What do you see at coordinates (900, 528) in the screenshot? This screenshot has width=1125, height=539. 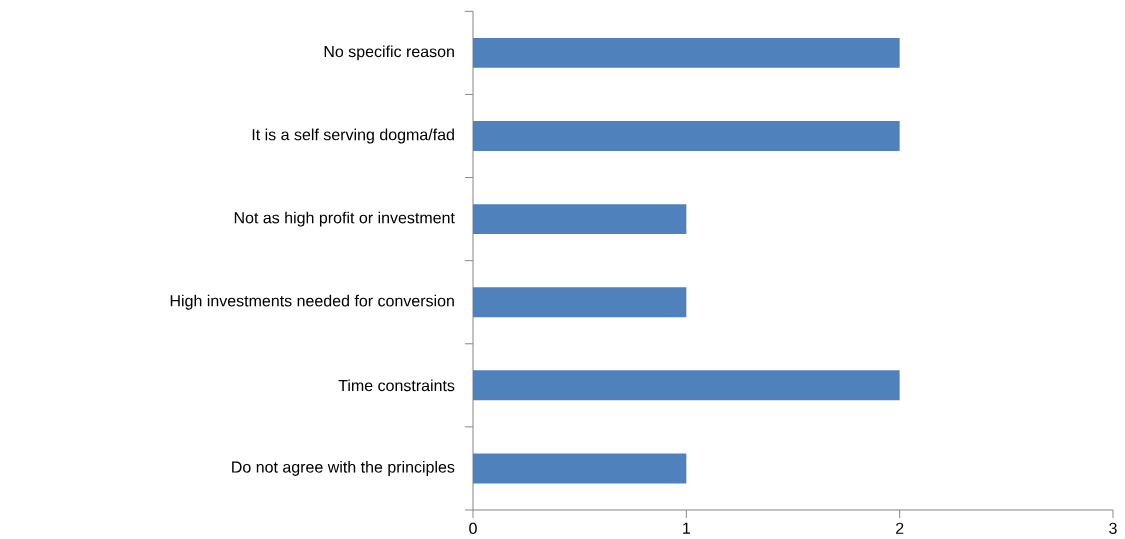 I see `x-tick-label: 2` at bounding box center [900, 528].